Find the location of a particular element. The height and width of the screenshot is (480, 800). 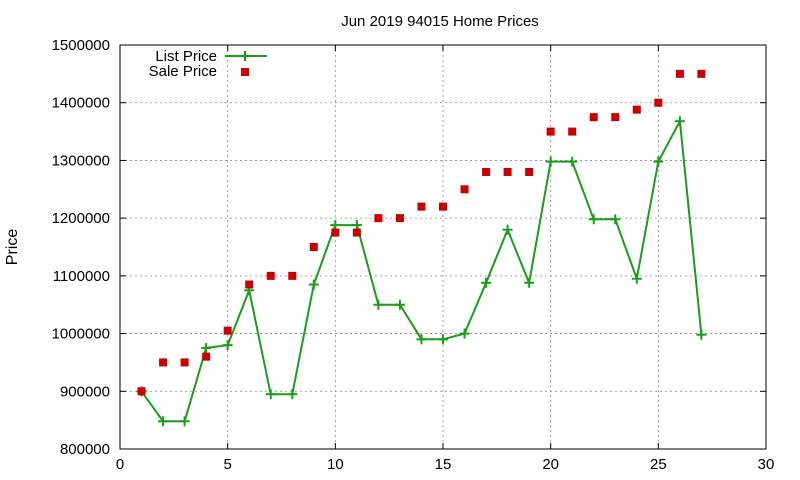

x-tick-label: 20 is located at coordinates (550, 464).